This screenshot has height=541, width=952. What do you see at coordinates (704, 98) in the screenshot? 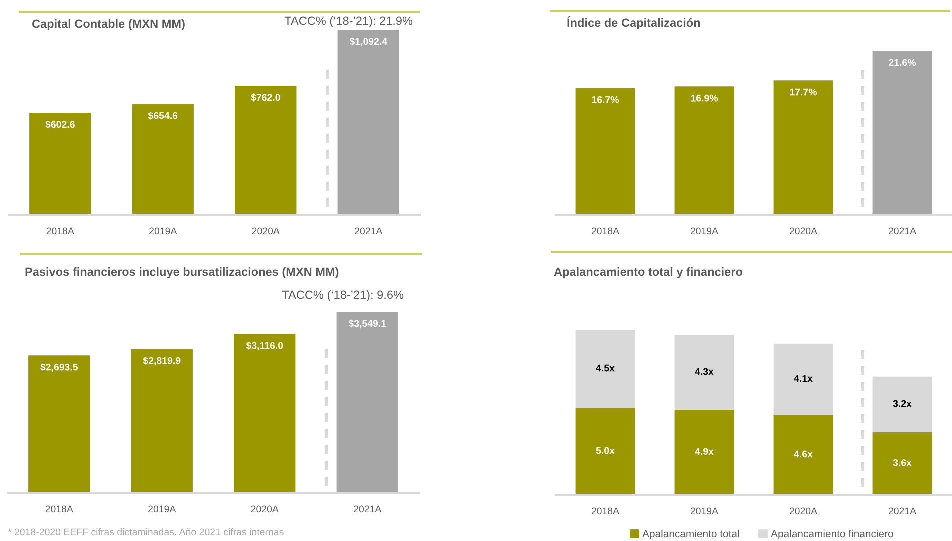
I see `data-label: 16.9%` at bounding box center [704, 98].